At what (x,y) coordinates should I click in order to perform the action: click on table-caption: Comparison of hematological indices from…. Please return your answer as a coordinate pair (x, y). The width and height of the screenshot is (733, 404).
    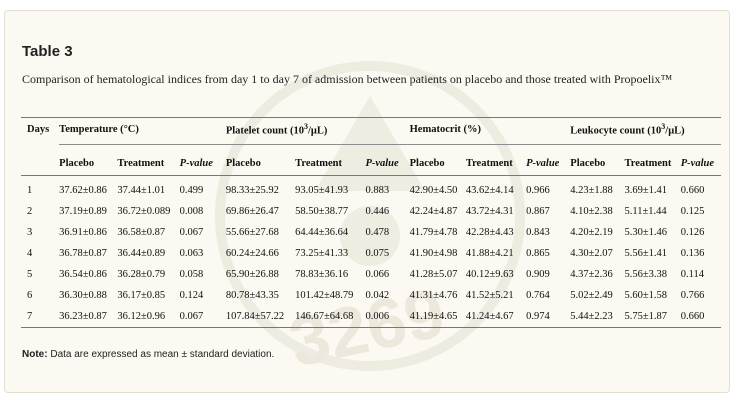
    Looking at the image, I should click on (347, 79).